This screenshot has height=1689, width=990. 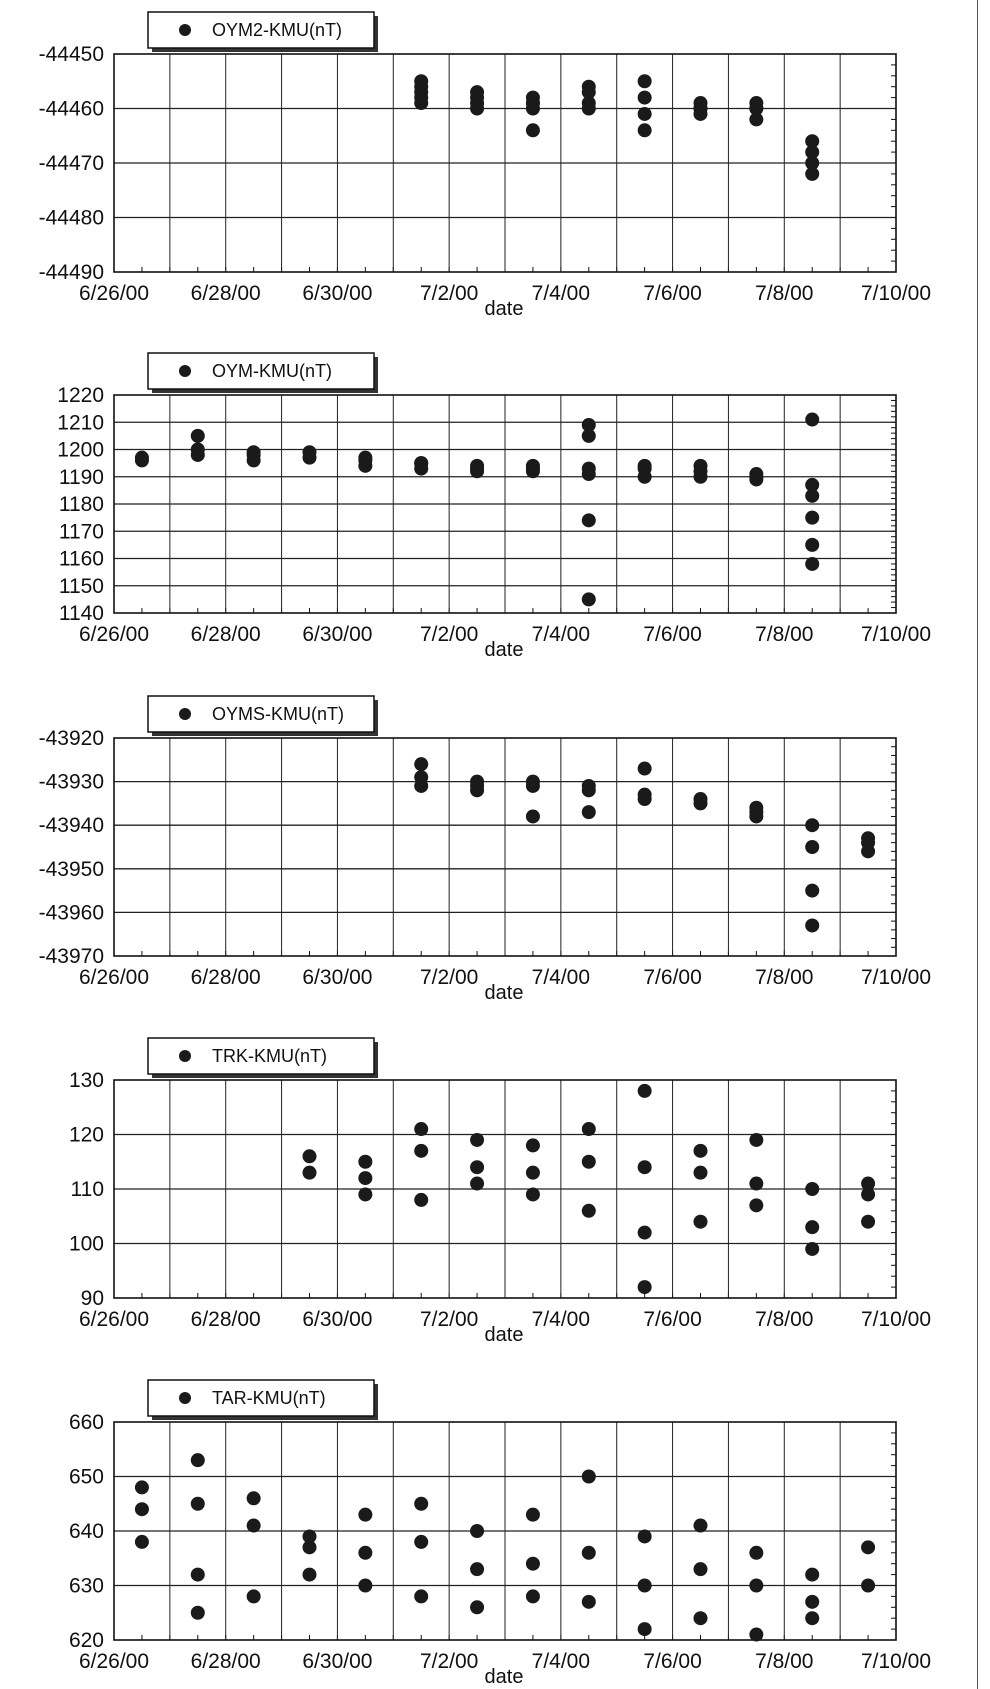 What do you see at coordinates (71, 163) in the screenshot?
I see `y-tick-label: -44470` at bounding box center [71, 163].